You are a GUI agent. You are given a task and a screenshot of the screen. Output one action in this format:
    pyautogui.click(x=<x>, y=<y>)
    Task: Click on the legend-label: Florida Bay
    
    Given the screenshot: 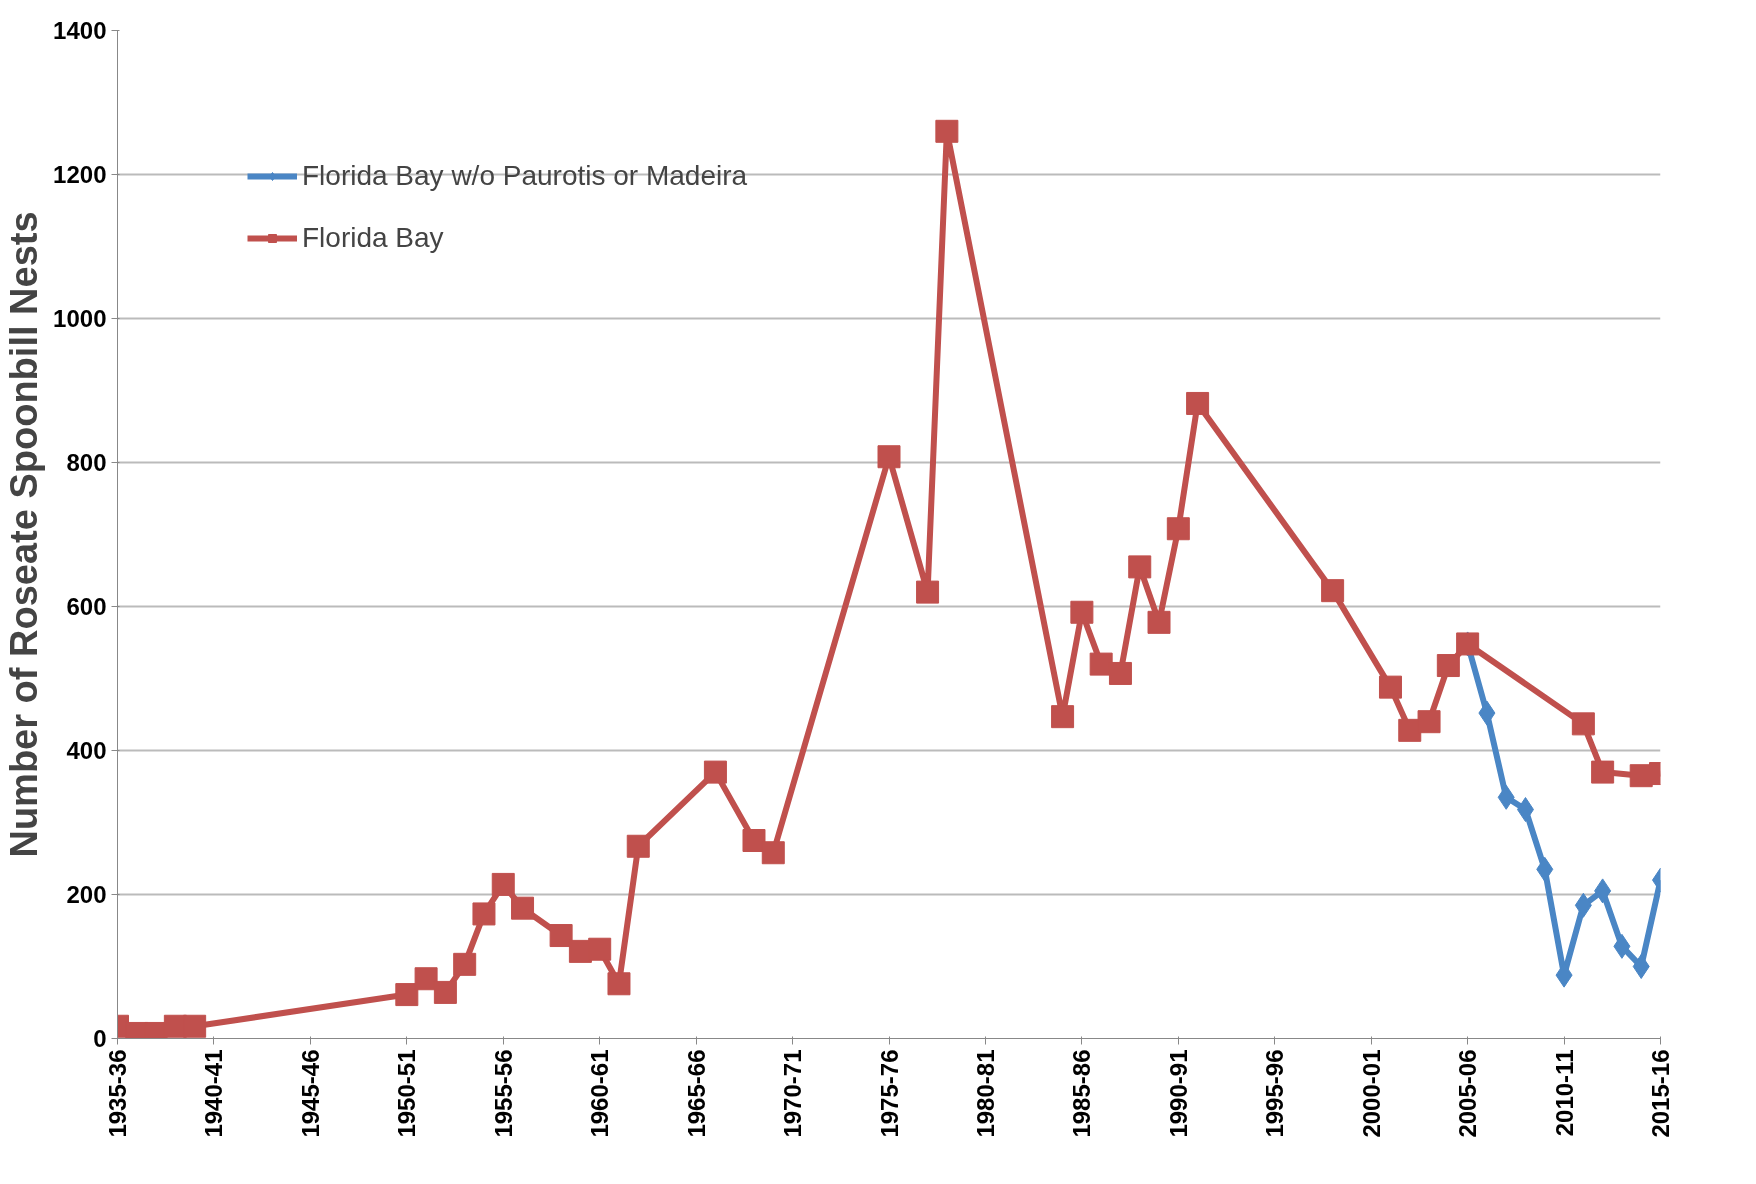 What is the action you would take?
    pyautogui.click(x=373, y=238)
    